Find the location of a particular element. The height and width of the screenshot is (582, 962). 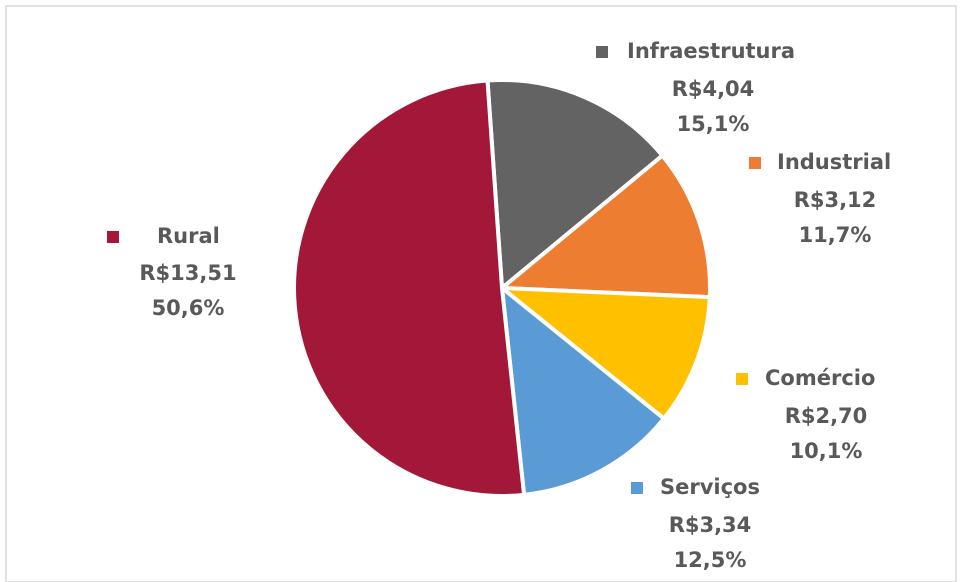

value-label: R$4,04 is located at coordinates (713, 89).